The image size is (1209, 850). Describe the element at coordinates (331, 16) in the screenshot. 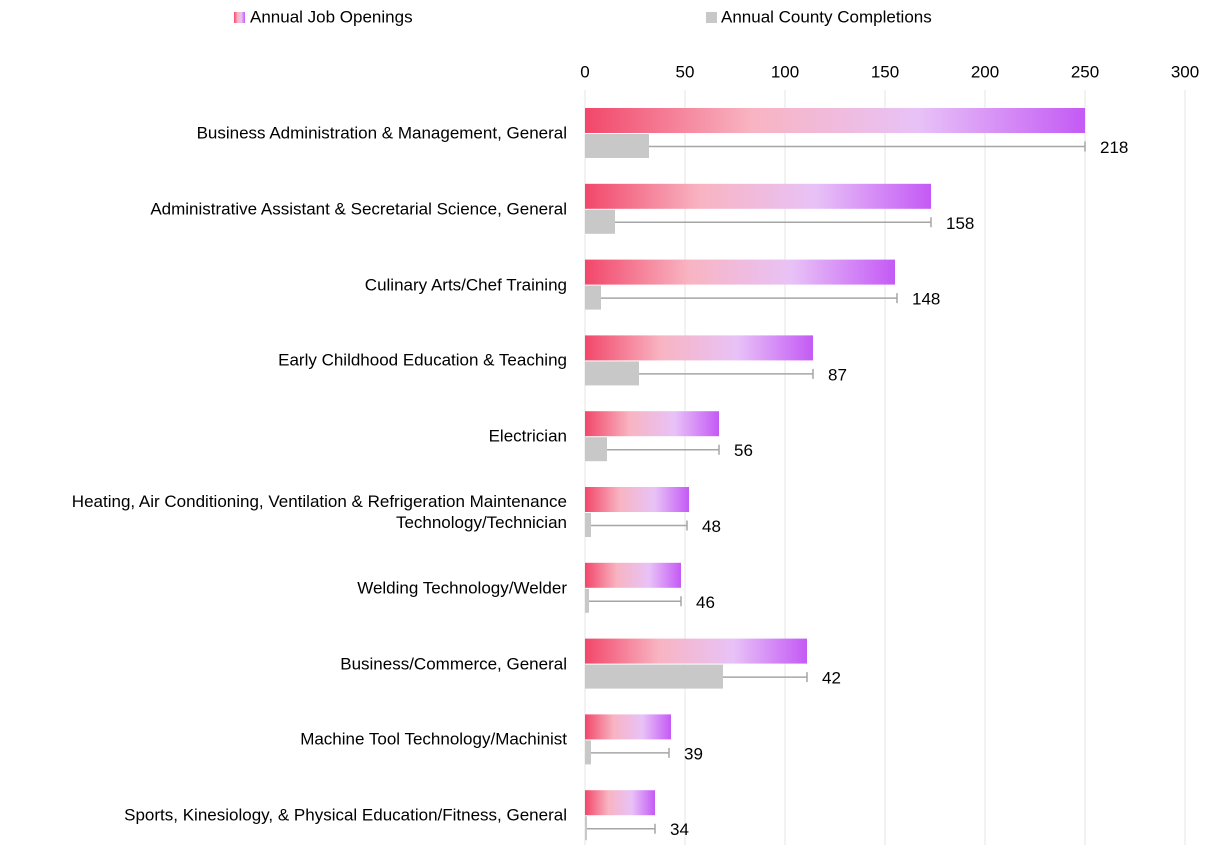

I see `legend-label: Annual Job Openings` at that location.